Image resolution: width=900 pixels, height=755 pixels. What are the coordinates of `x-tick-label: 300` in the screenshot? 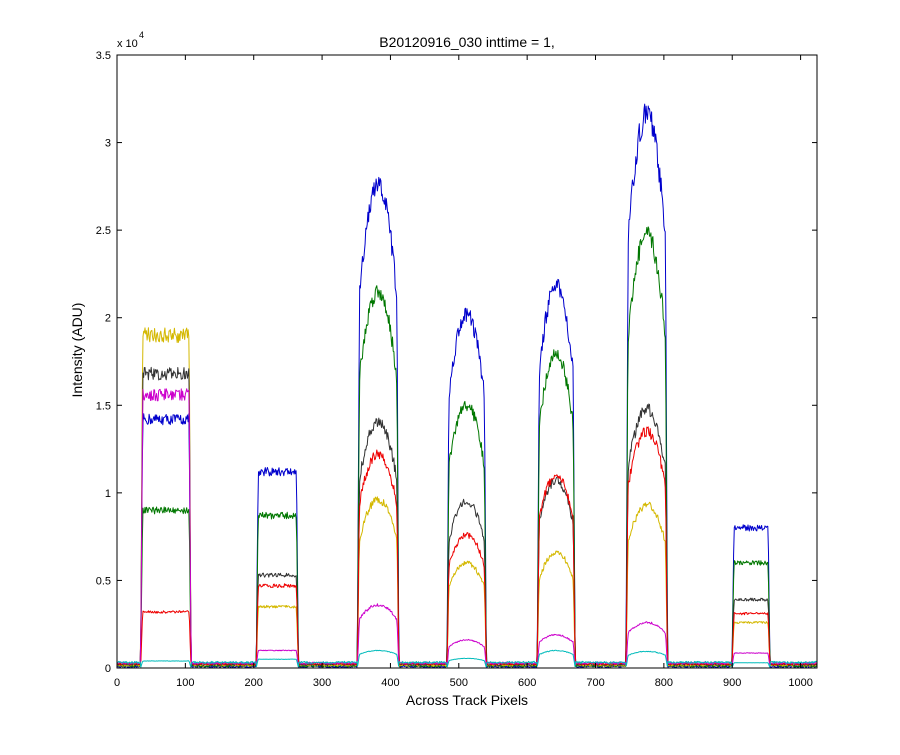 It's located at (322, 683).